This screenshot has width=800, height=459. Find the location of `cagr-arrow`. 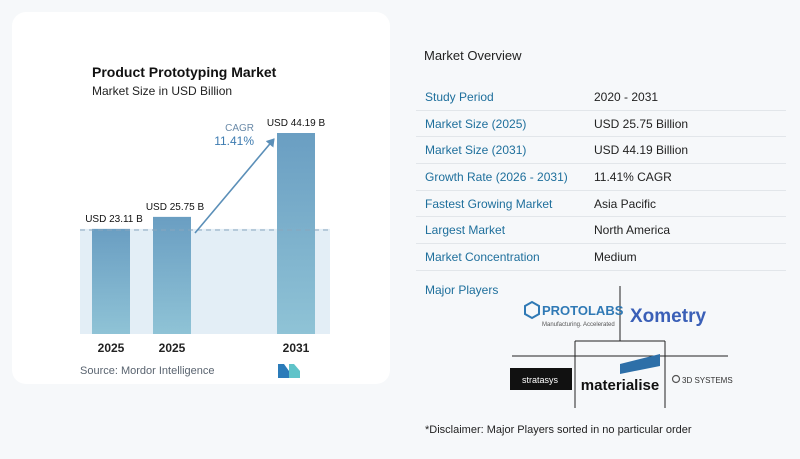

cagr-arrow is located at coordinates (234, 186).